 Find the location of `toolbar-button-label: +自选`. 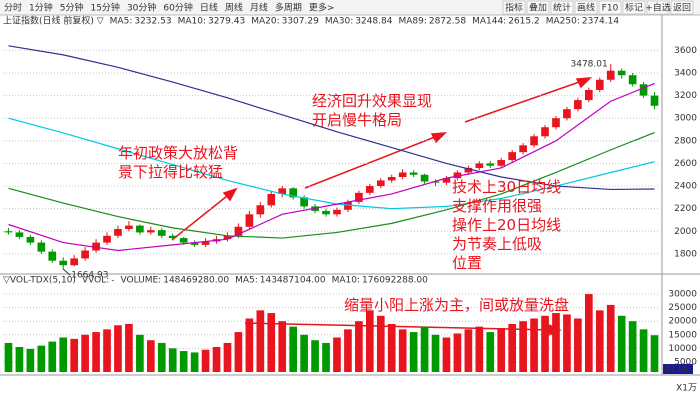

toolbar-button-label: +自选 is located at coordinates (658, 8).